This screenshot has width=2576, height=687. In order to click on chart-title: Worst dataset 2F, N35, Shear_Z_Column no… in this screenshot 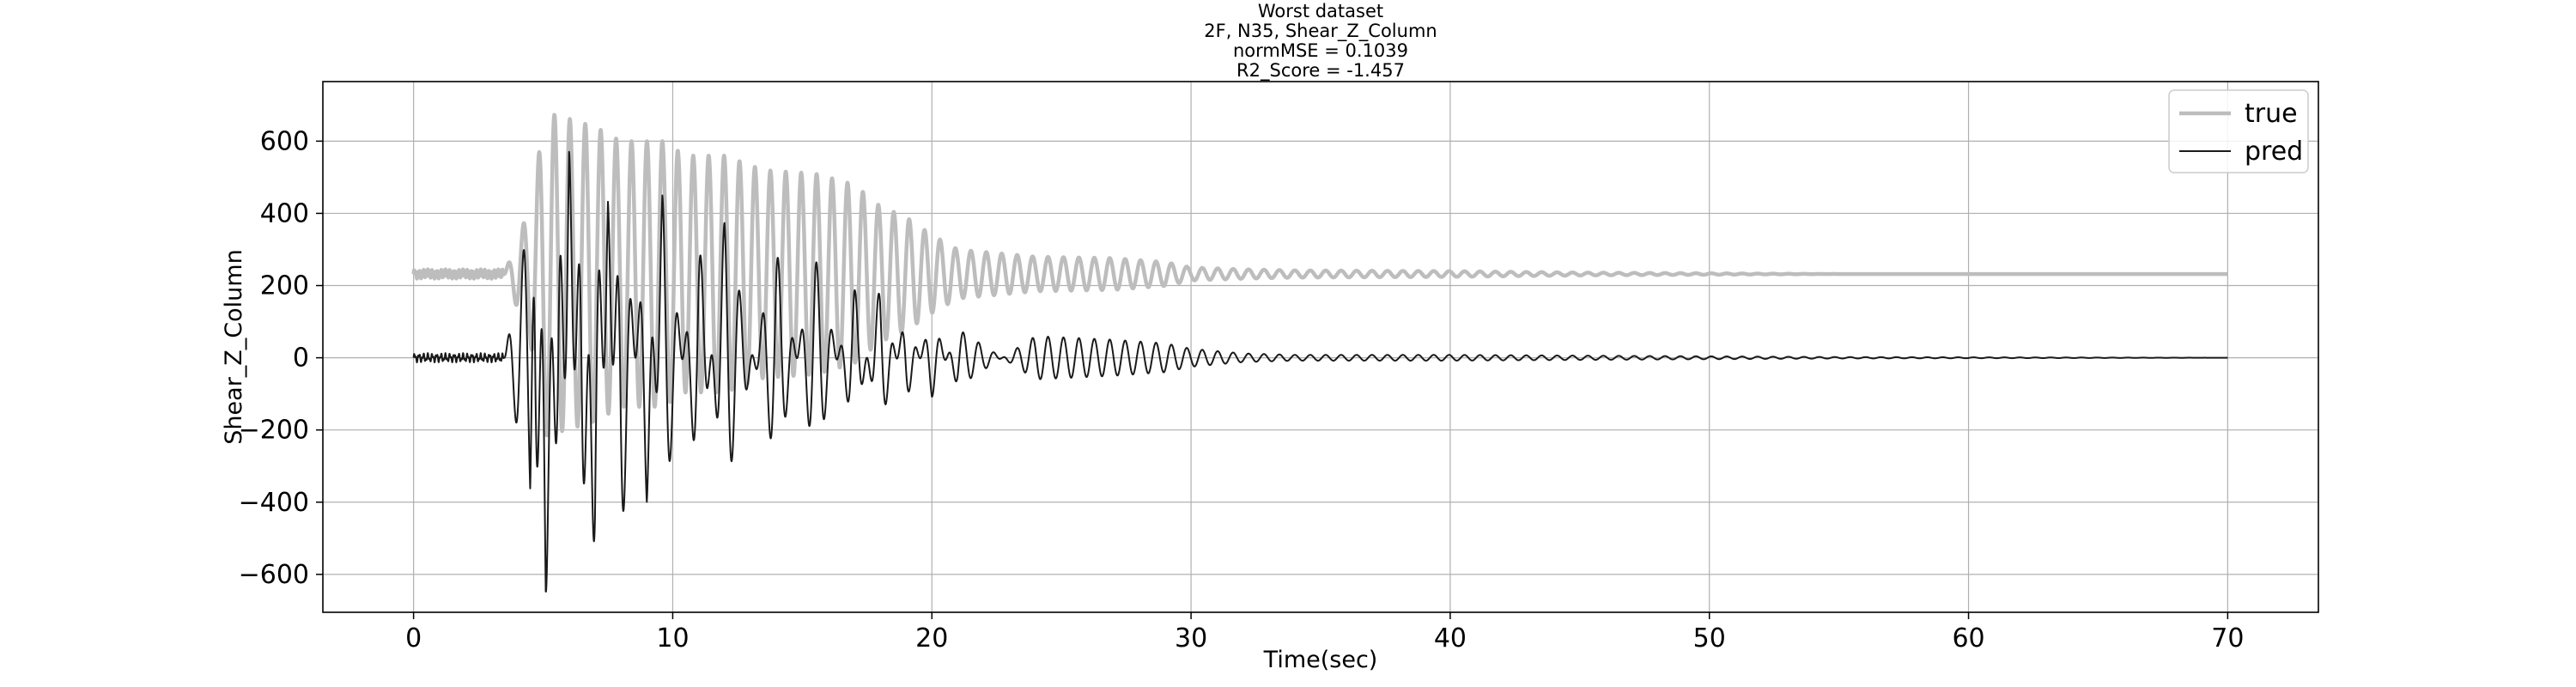, I will do `click(1320, 41)`.